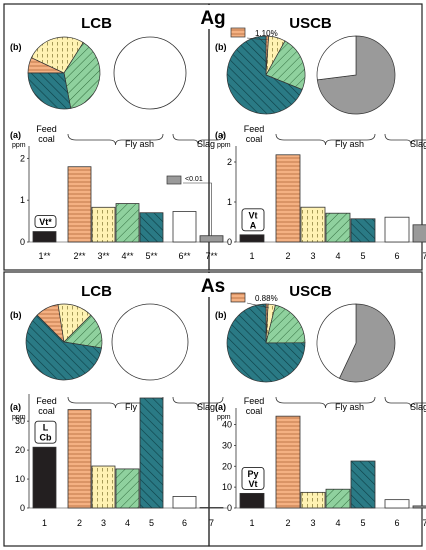  I want to click on pie-fly-ash-slice-yellow, so click(57, 55).